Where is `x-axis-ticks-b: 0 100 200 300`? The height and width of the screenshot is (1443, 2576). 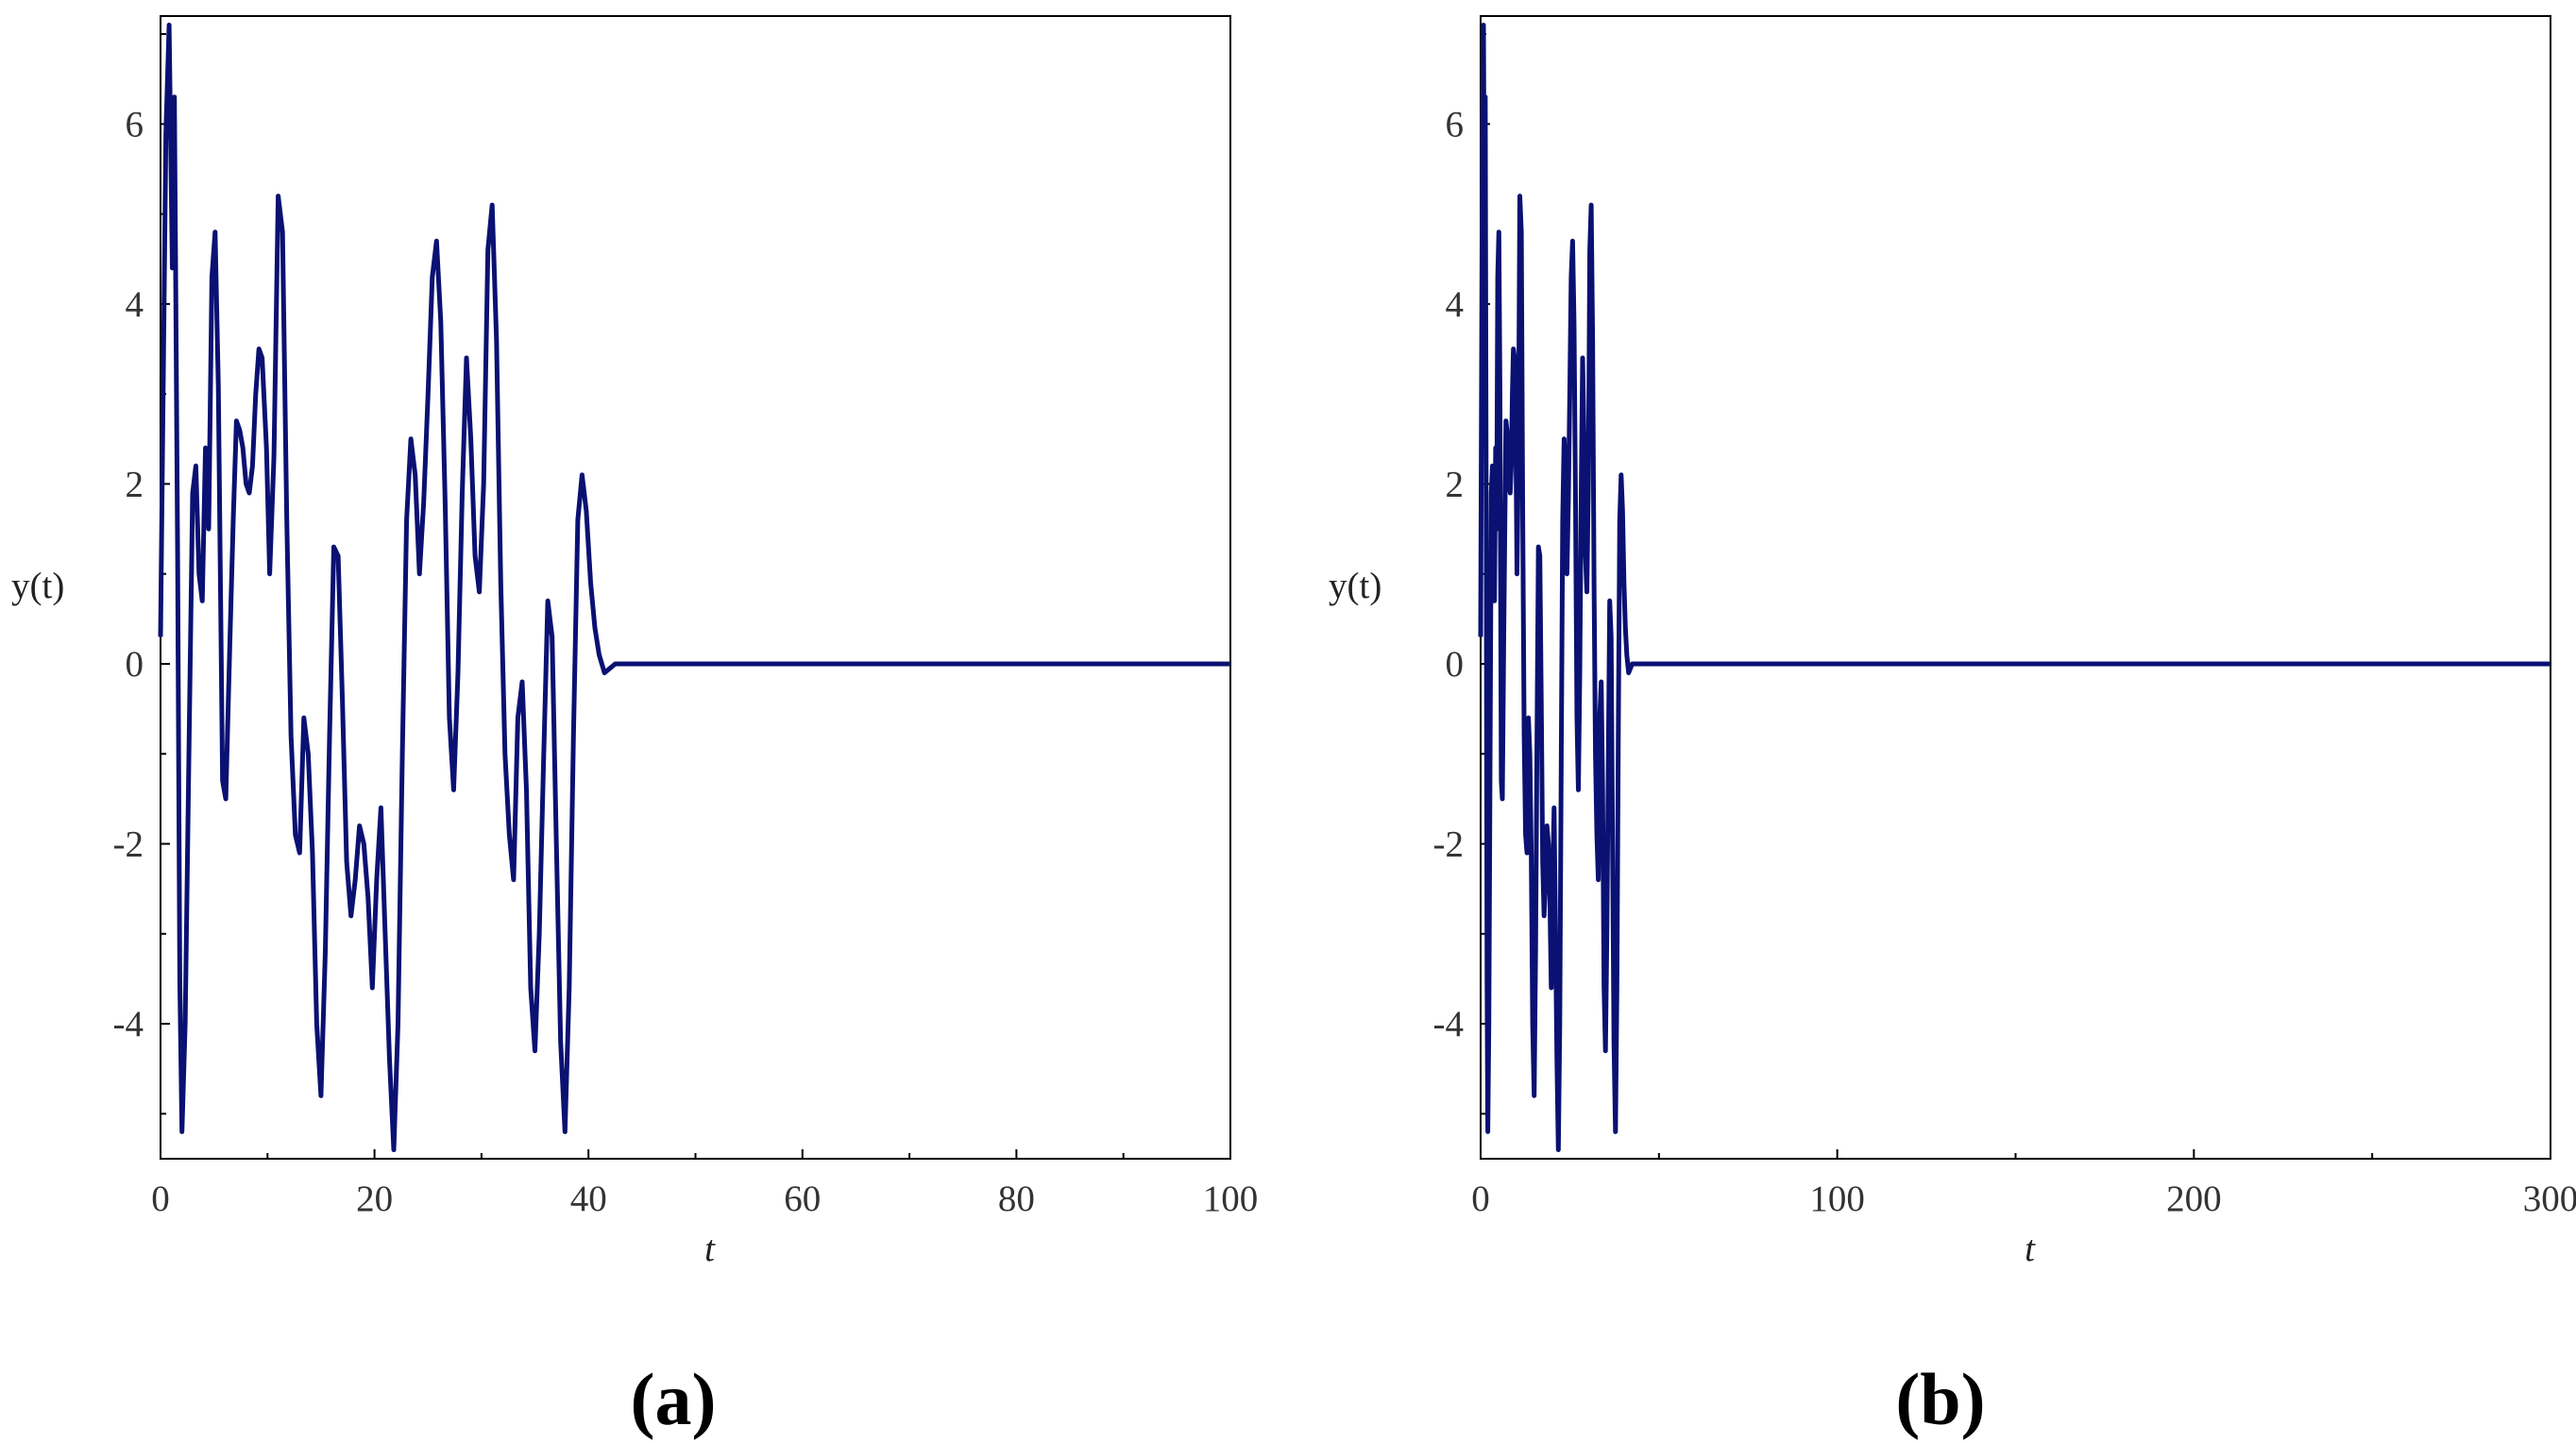
x-axis-ticks-b: 0 100 200 300 is located at coordinates (2023, 1184).